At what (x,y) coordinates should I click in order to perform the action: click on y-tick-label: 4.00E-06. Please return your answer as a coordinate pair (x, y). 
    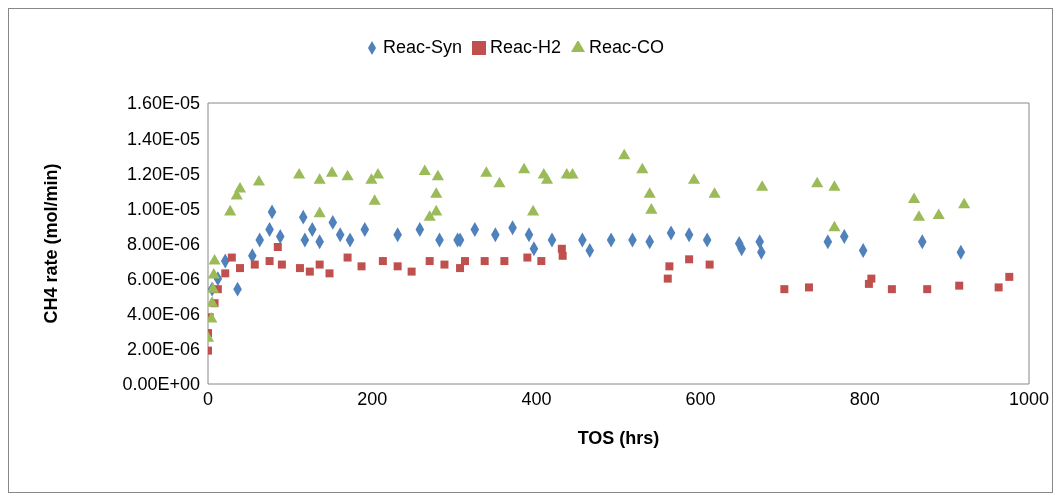
    Looking at the image, I should click on (163, 314).